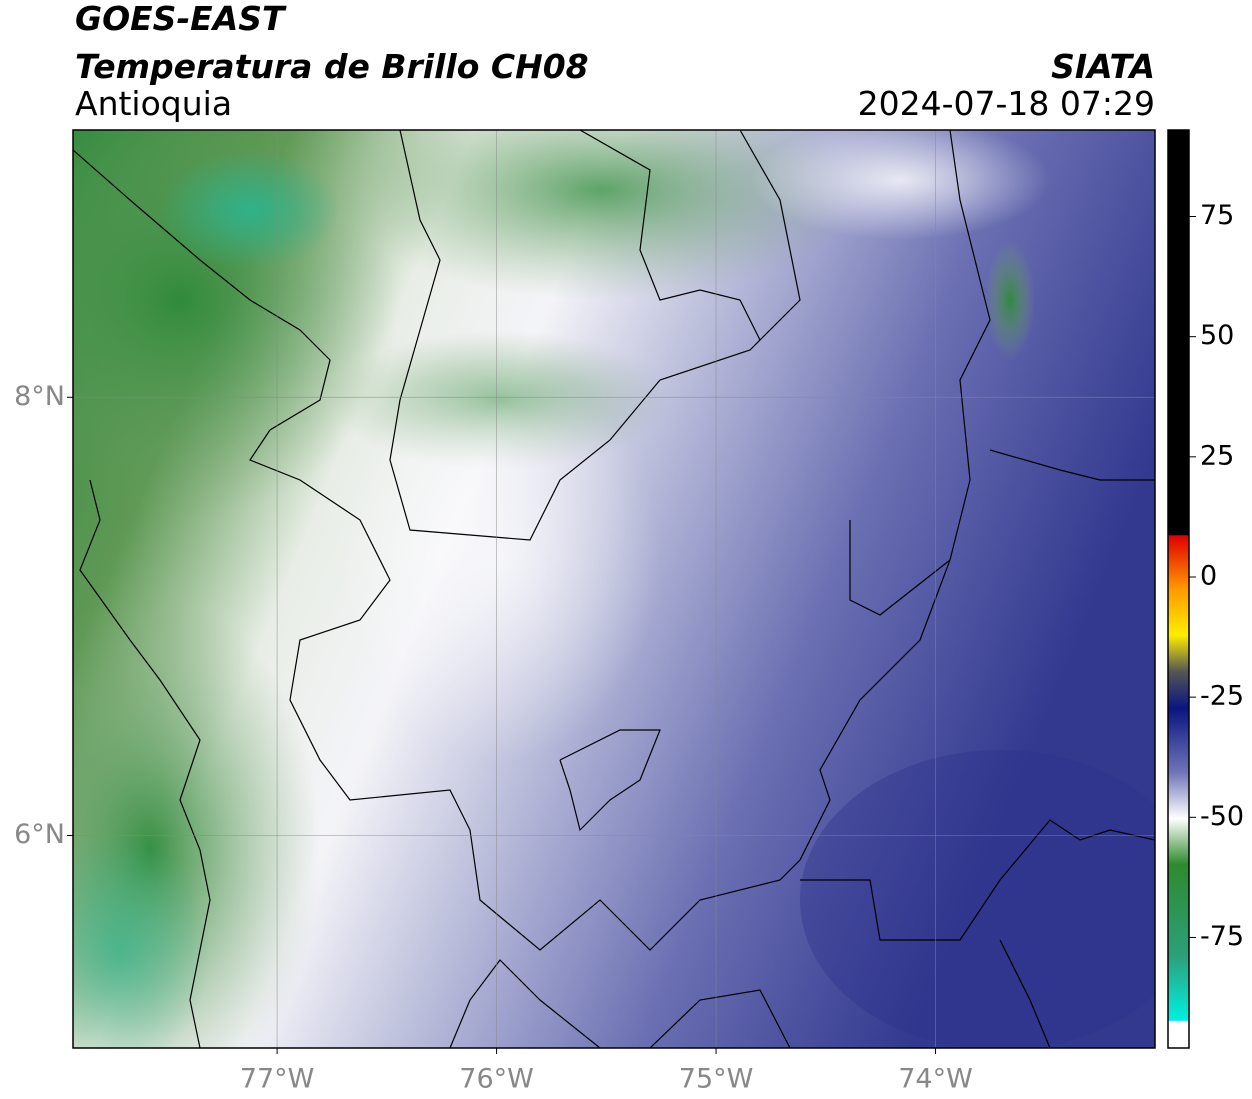 The image size is (1252, 1099). What do you see at coordinates (1208, 575) in the screenshot?
I see `colorbar-tick-label: 0` at bounding box center [1208, 575].